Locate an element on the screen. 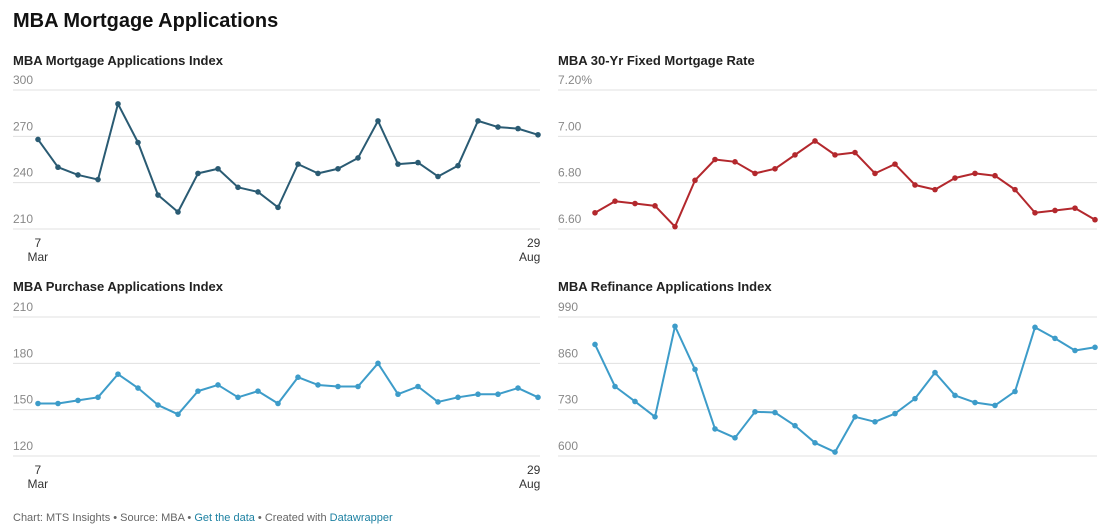 Image resolution: width=1107 pixels, height=532 pixels. y-tick-label: 210 is located at coordinates (23, 307).